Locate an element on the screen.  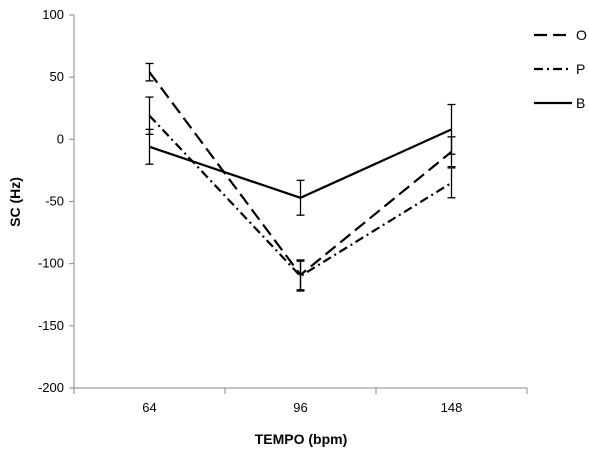
series-line-b is located at coordinates (300, 163).